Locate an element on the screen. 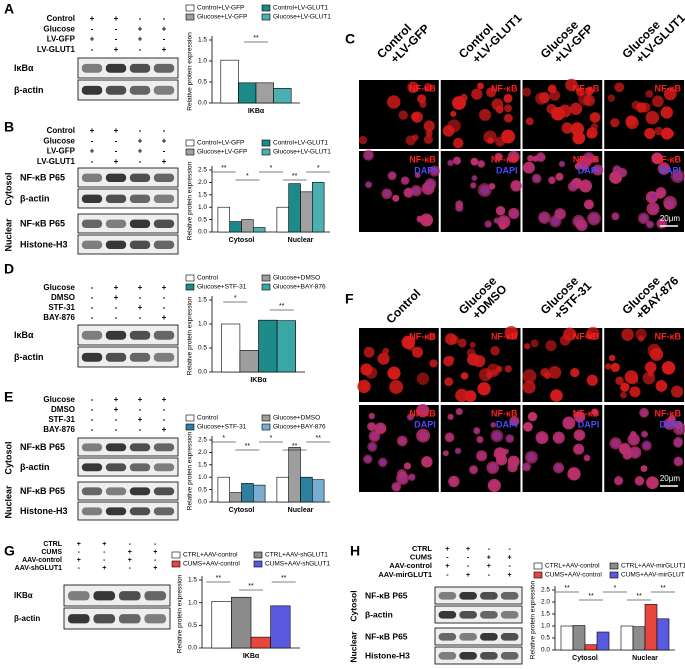 The height and width of the screenshot is (669, 685). legend-label: CUMS+AAV-mirGLUT1 is located at coordinates (653, 575).